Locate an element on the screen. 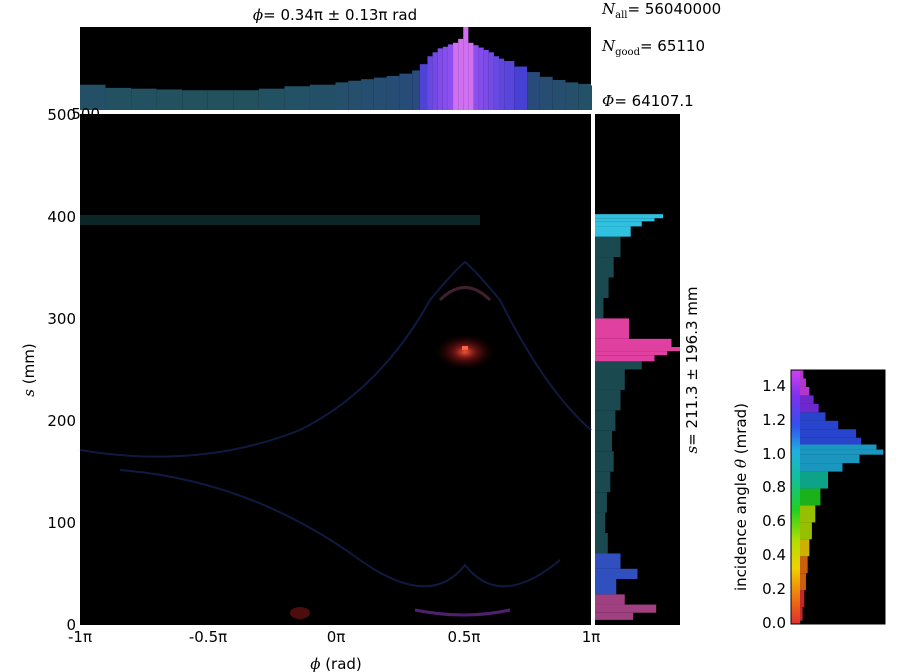 This screenshot has height=672, width=908. right-histogram-bars is located at coordinates (637, 417).